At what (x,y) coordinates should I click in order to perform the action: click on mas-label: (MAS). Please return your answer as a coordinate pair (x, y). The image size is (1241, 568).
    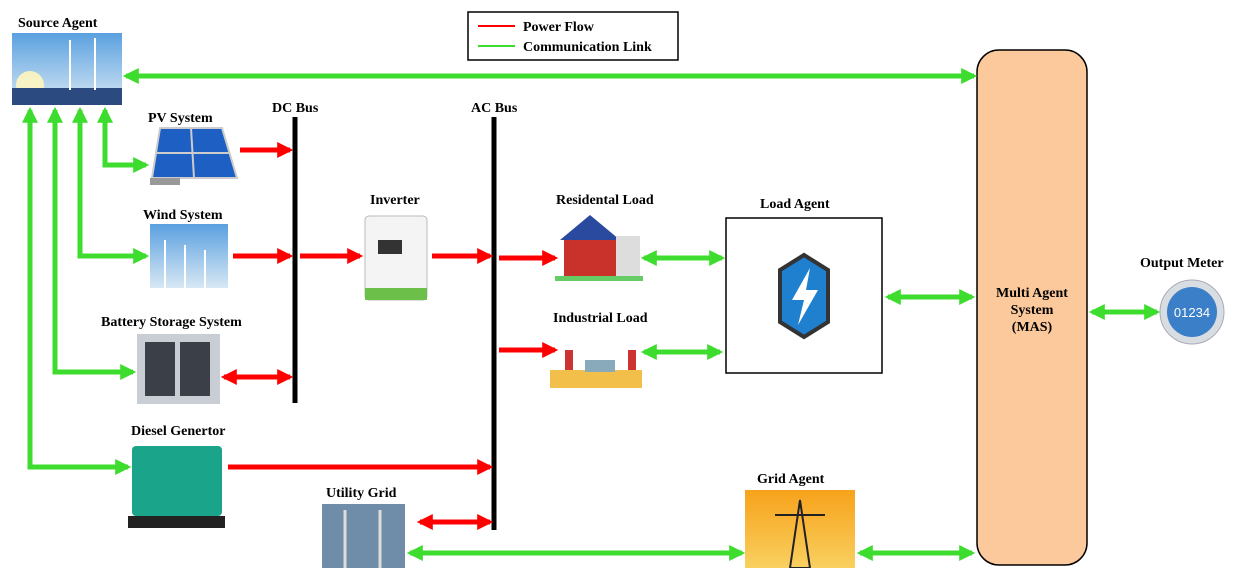
    Looking at the image, I should click on (1032, 327).